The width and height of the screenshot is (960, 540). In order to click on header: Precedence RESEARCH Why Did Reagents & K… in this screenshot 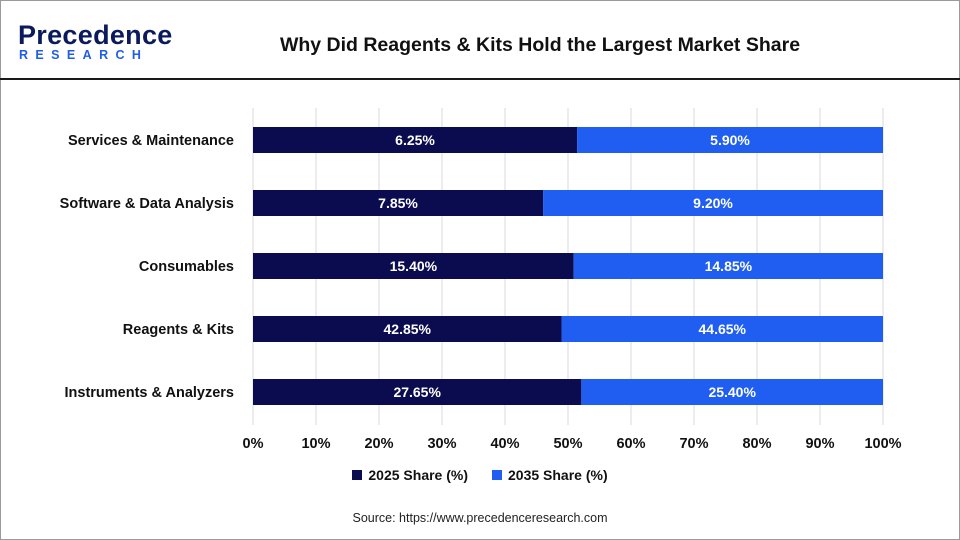, I will do `click(480, 40)`.